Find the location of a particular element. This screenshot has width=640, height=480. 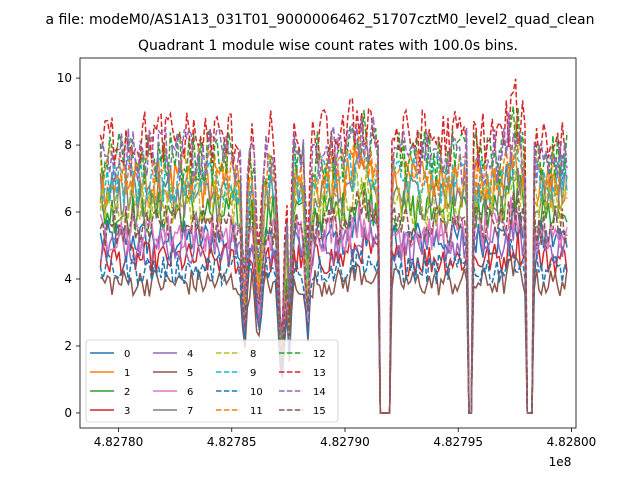

x-tick-label: 4.82780 is located at coordinates (119, 442).